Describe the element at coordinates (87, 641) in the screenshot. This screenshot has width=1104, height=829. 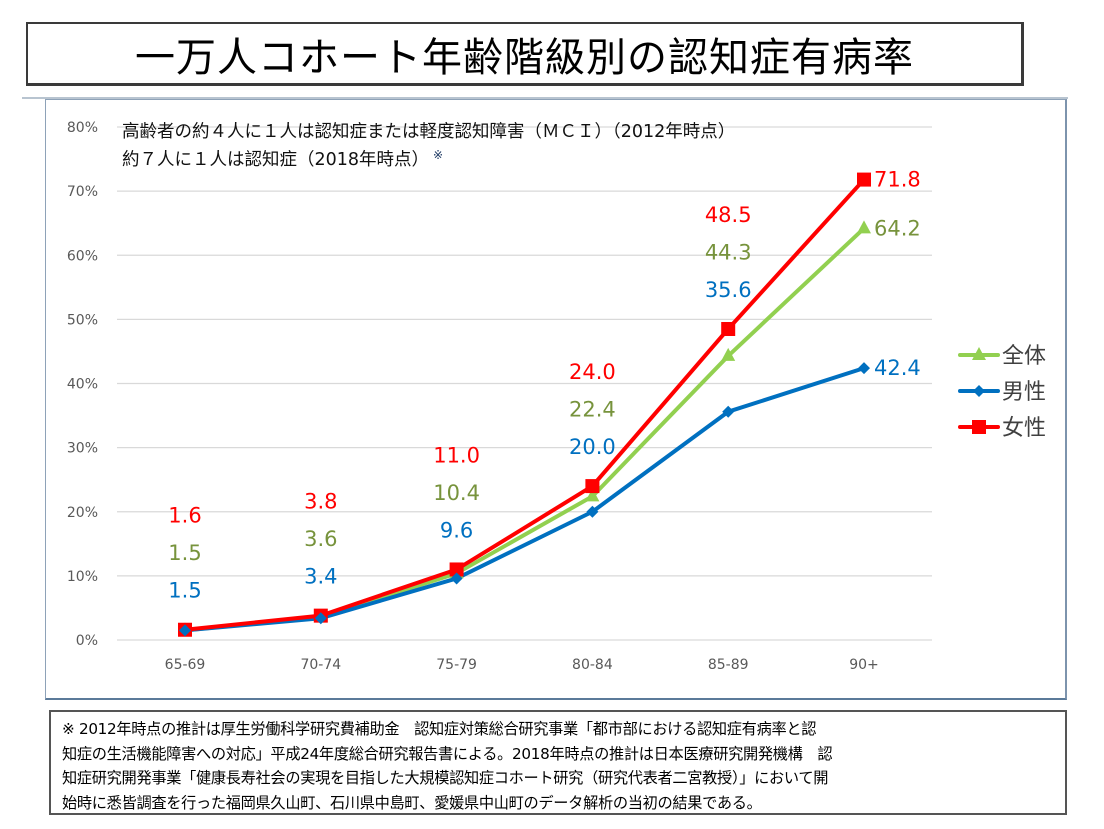
I see `y-tick-label: 0%` at that location.